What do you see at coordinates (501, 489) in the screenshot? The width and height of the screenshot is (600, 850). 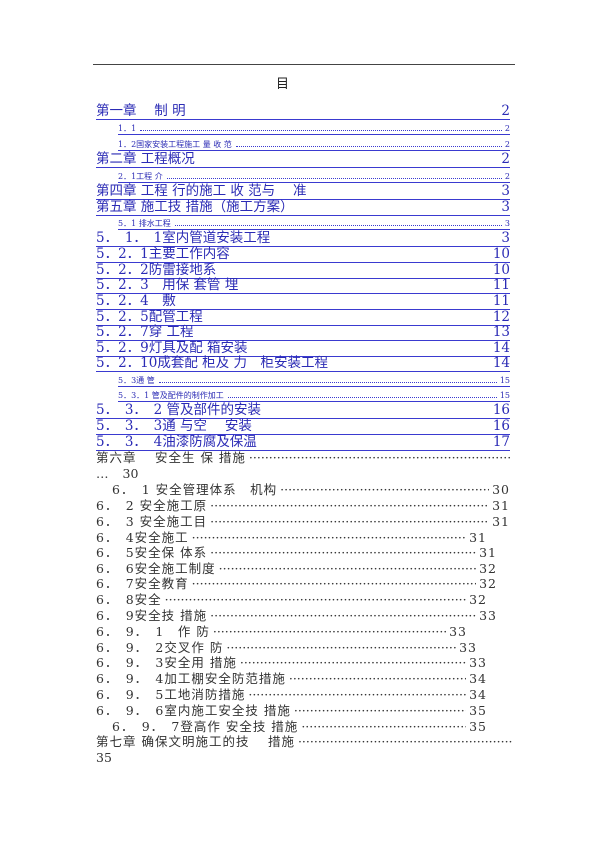 I see `toc-entry-page: 30` at bounding box center [501, 489].